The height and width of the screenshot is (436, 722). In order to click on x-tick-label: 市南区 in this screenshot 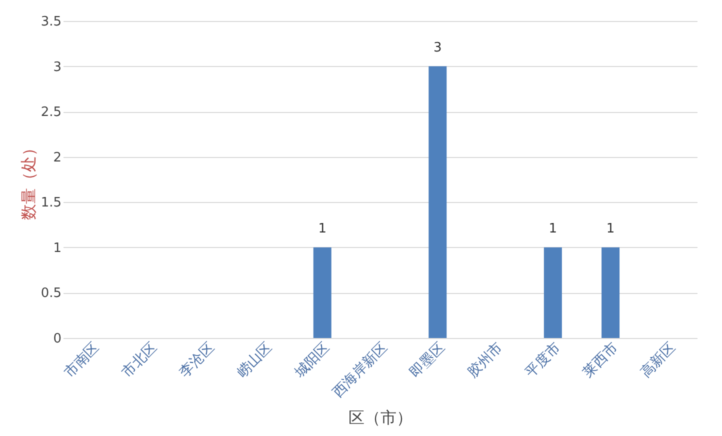, I will do `click(81, 360)`.